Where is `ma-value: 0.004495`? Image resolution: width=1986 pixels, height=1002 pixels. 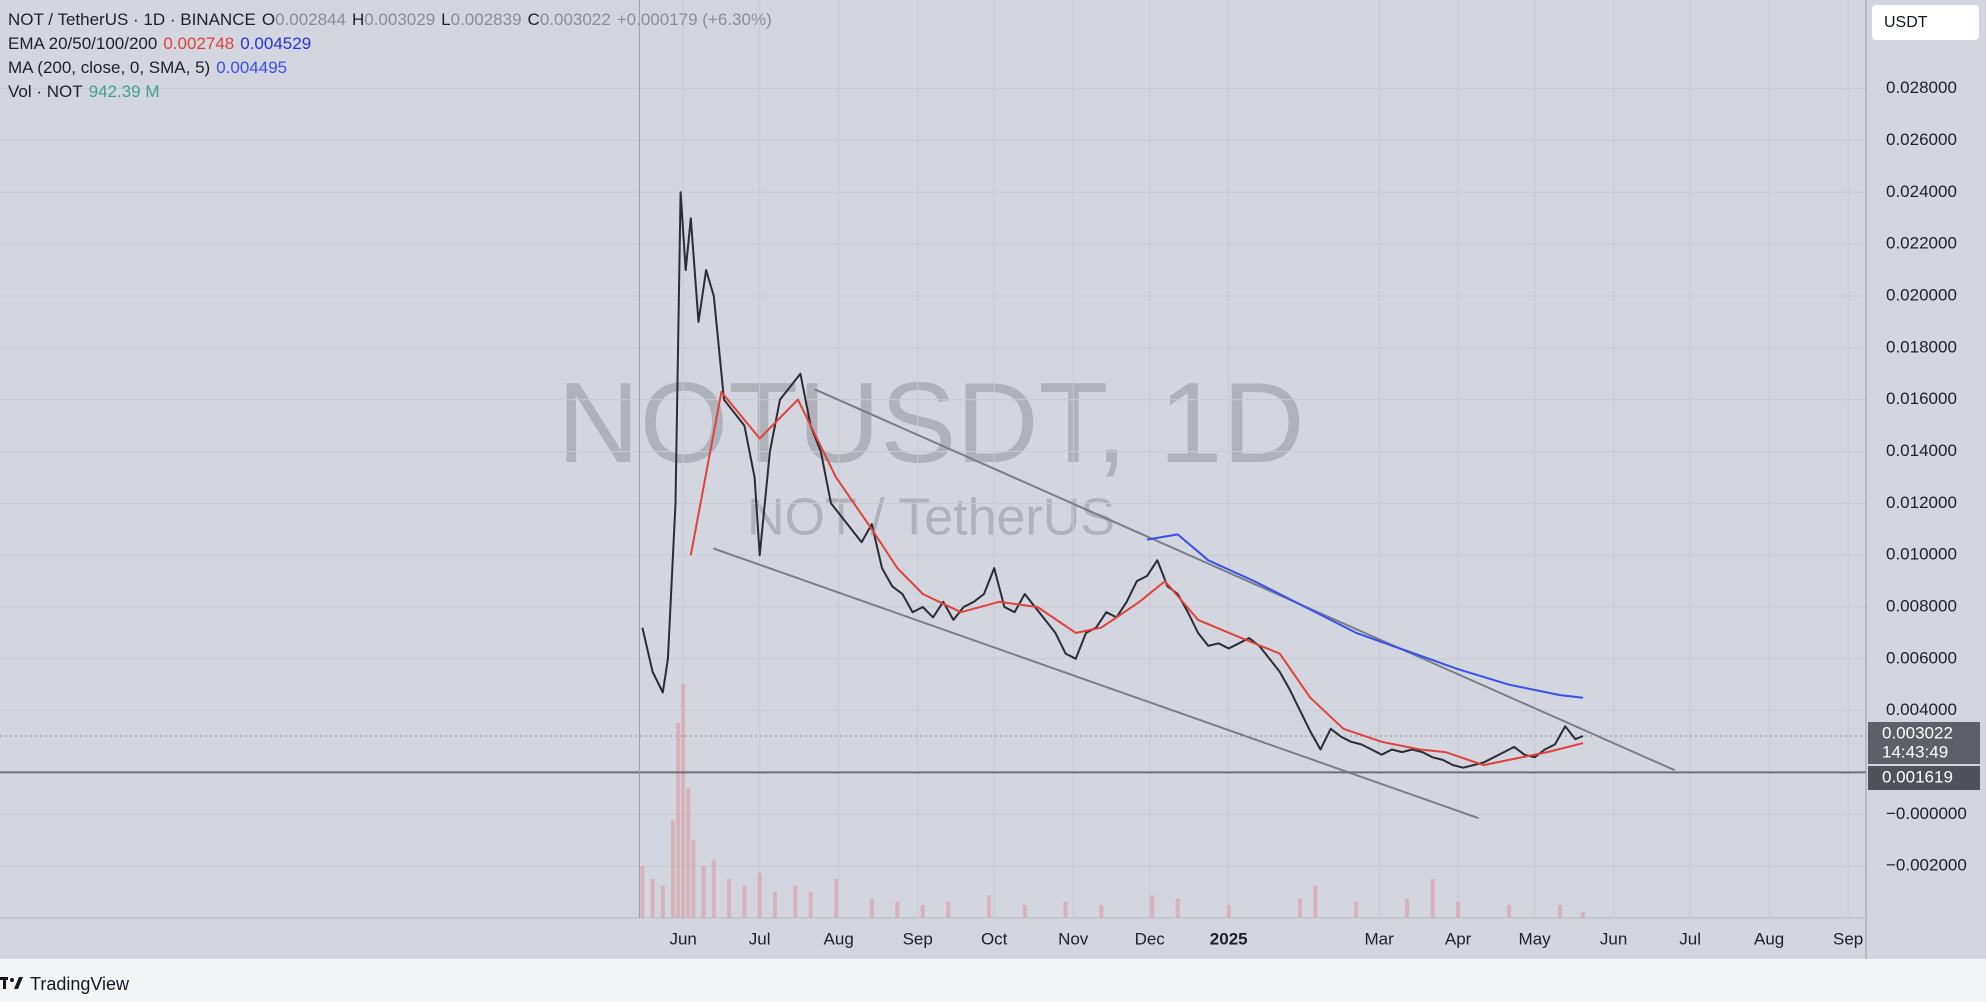
ma-value: 0.004495 is located at coordinates (252, 67).